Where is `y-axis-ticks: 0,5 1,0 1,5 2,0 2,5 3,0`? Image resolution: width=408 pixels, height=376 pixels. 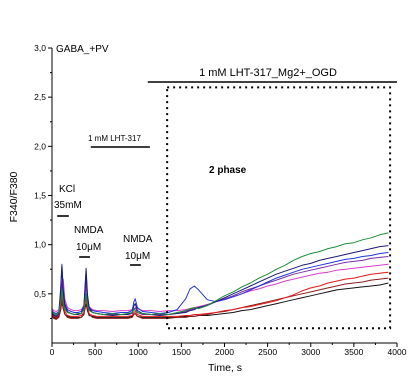 y-axis-ticks: 0,5 1,0 1,5 2,0 2,5 3,0 is located at coordinates (43, 181).